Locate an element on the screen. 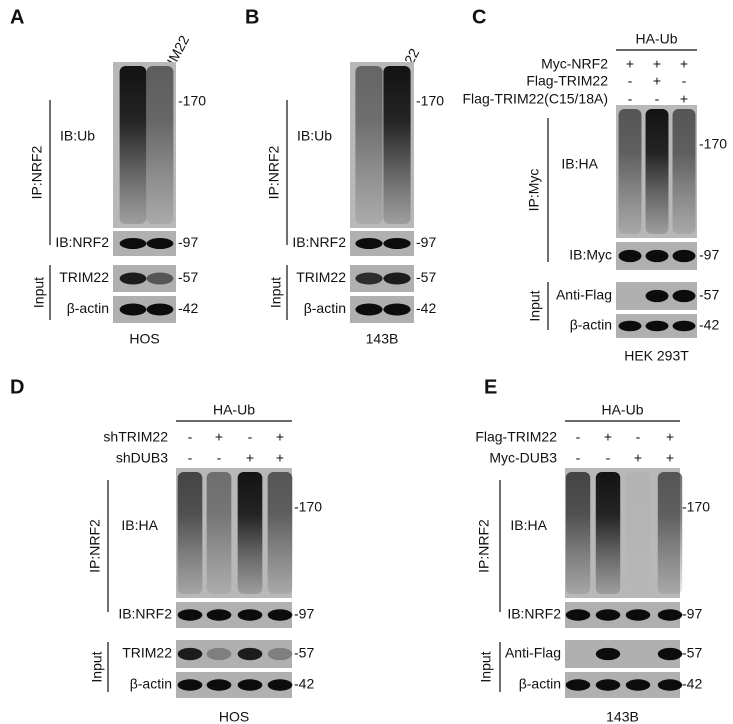 The image size is (733, 724). blot-label: Anti-Flag is located at coordinates (533, 653).